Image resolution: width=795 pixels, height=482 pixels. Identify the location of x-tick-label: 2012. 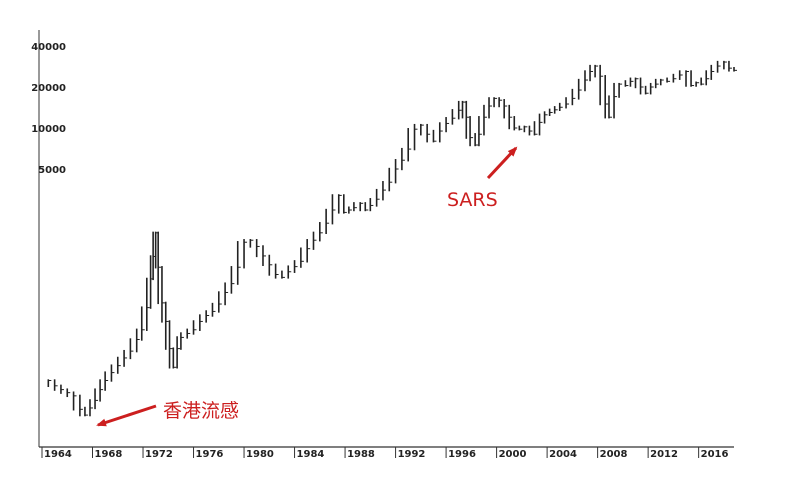
(664, 454).